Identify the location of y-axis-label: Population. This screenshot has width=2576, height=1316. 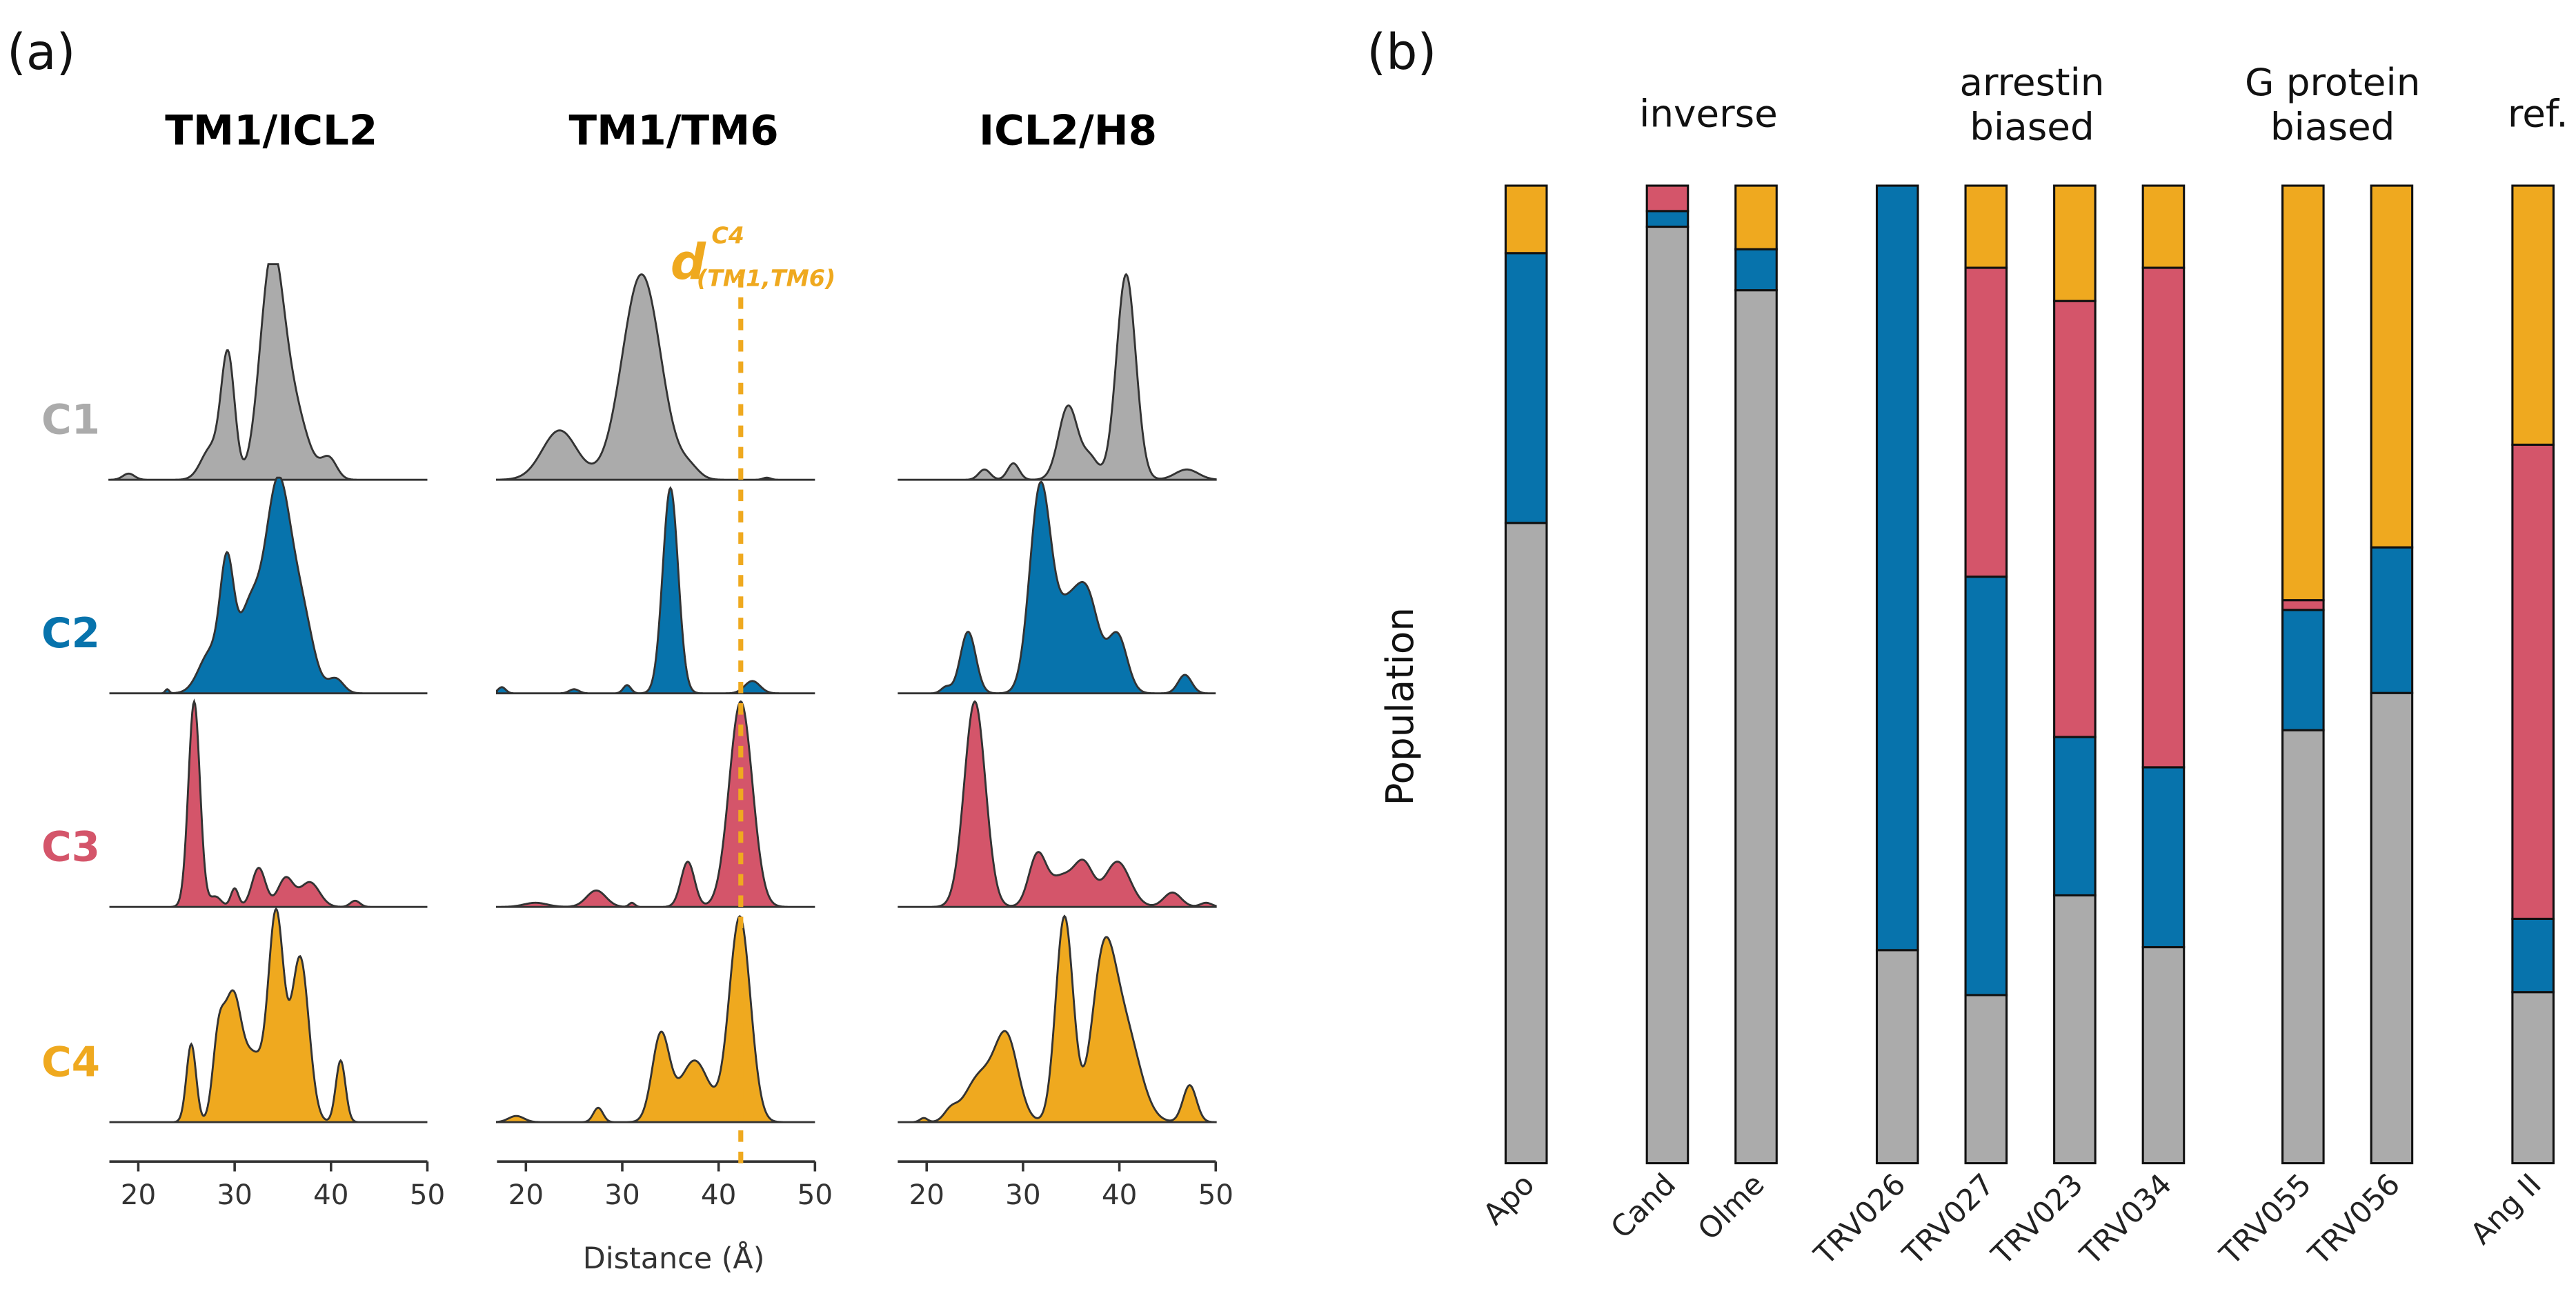
(1400, 706).